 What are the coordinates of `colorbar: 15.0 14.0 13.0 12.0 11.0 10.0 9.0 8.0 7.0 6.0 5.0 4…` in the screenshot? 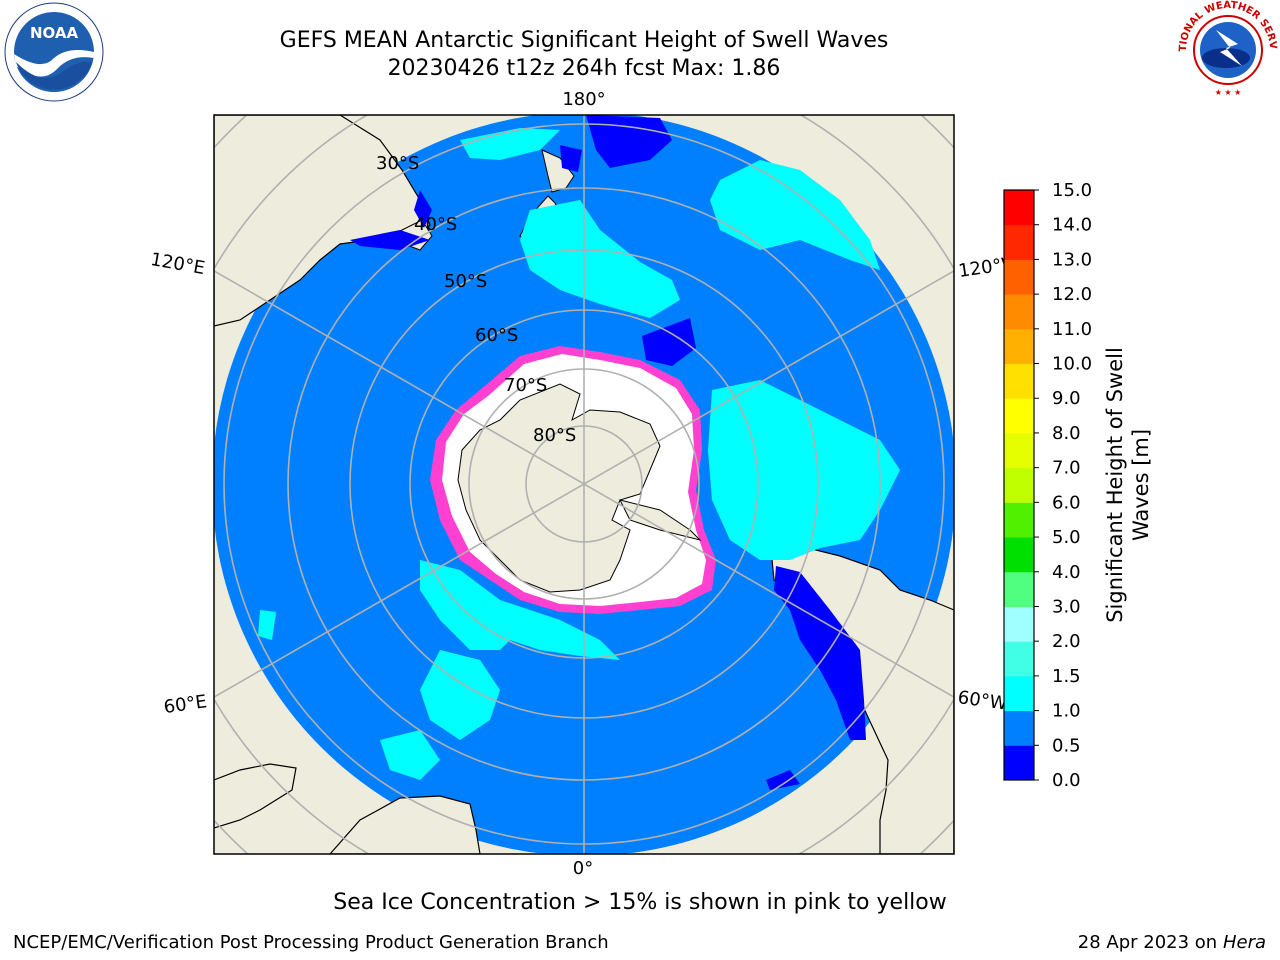 It's located at (1047, 485).